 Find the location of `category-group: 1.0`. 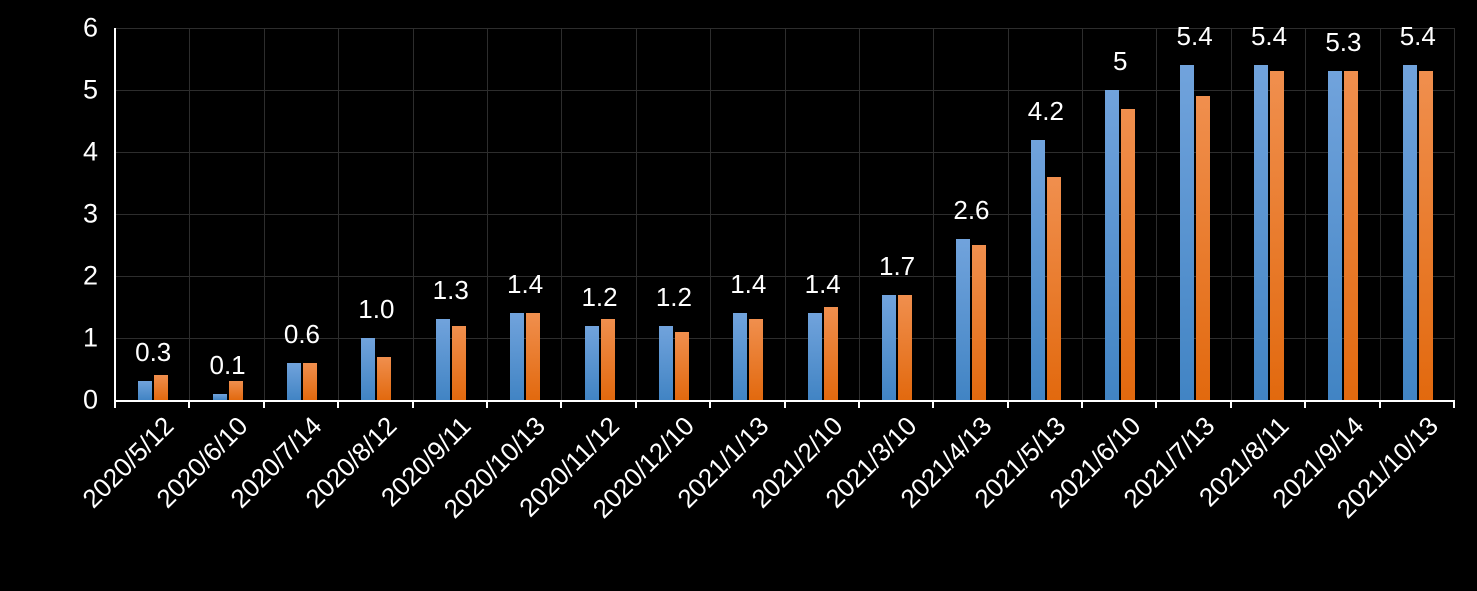

category-group: 1.0 is located at coordinates (376, 214).